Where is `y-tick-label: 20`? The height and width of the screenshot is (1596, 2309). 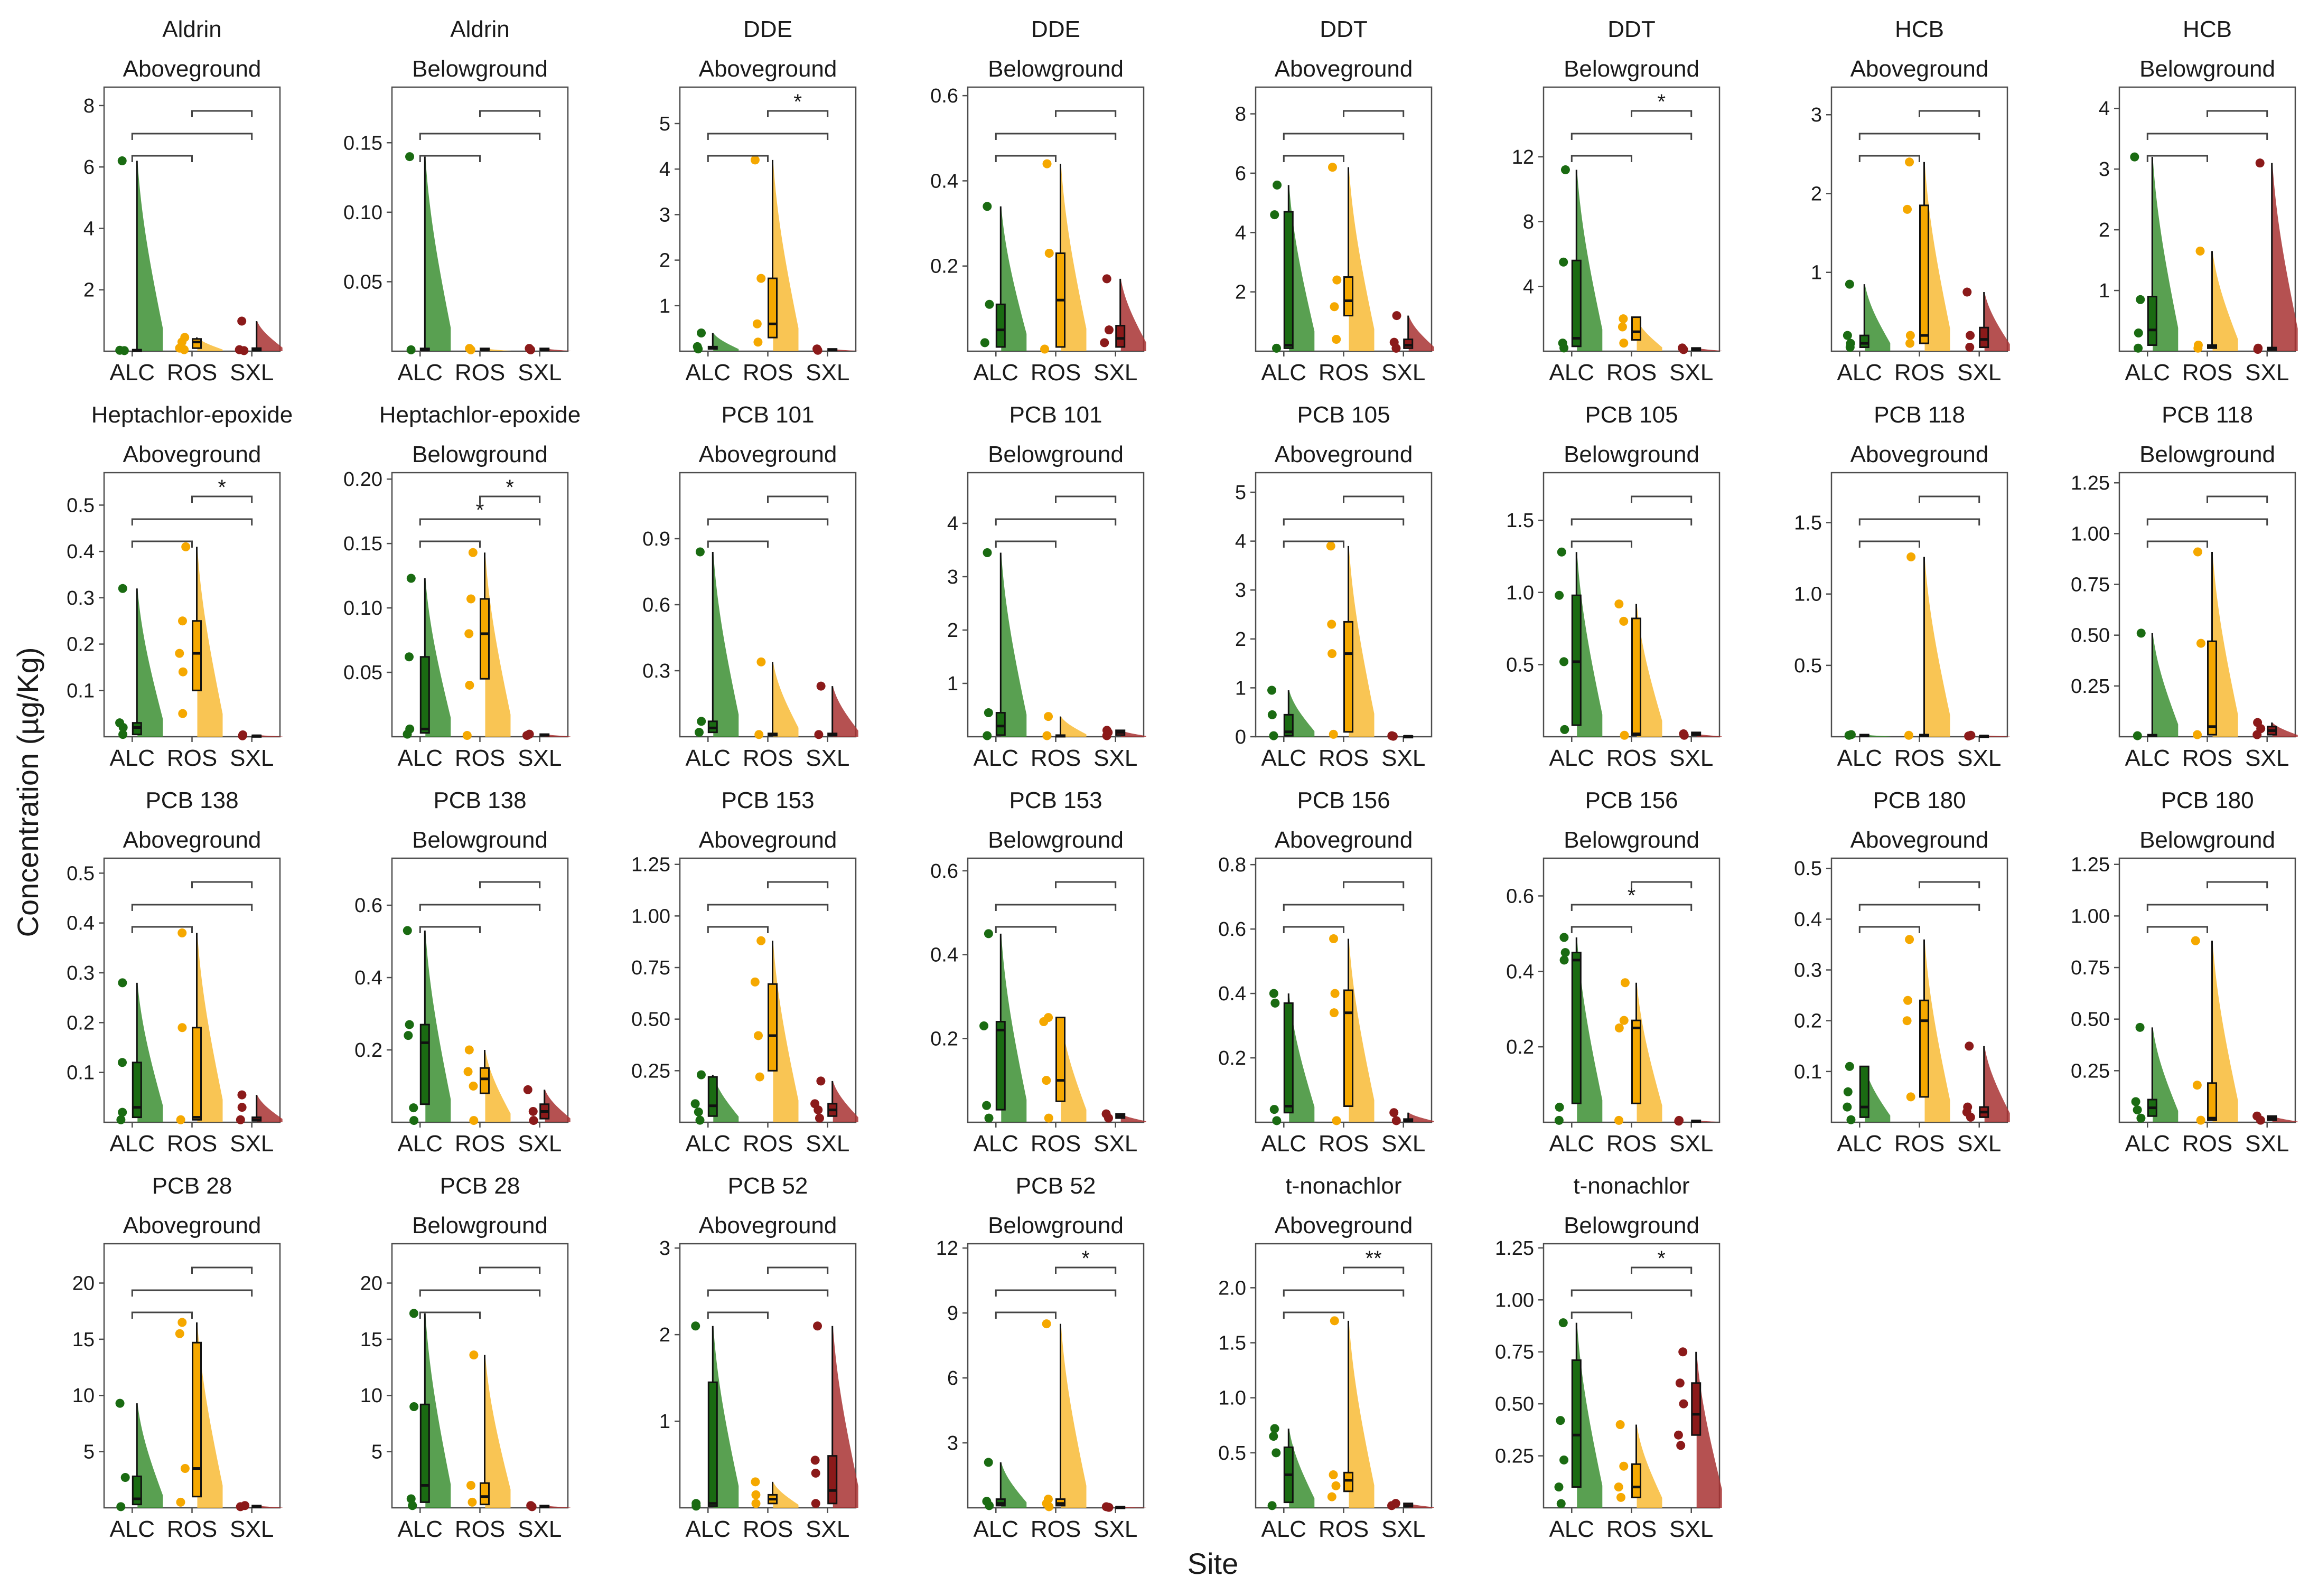 y-tick-label: 20 is located at coordinates (371, 1283).